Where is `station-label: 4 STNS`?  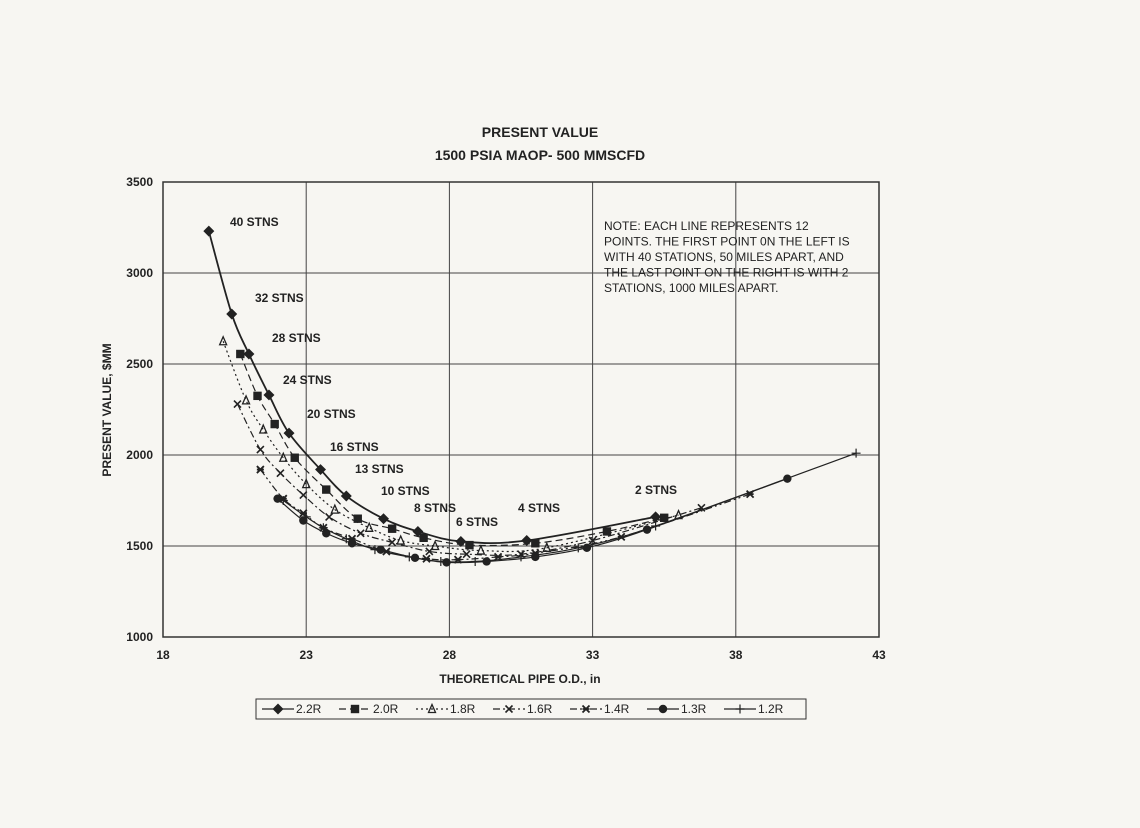 station-label: 4 STNS is located at coordinates (539, 508).